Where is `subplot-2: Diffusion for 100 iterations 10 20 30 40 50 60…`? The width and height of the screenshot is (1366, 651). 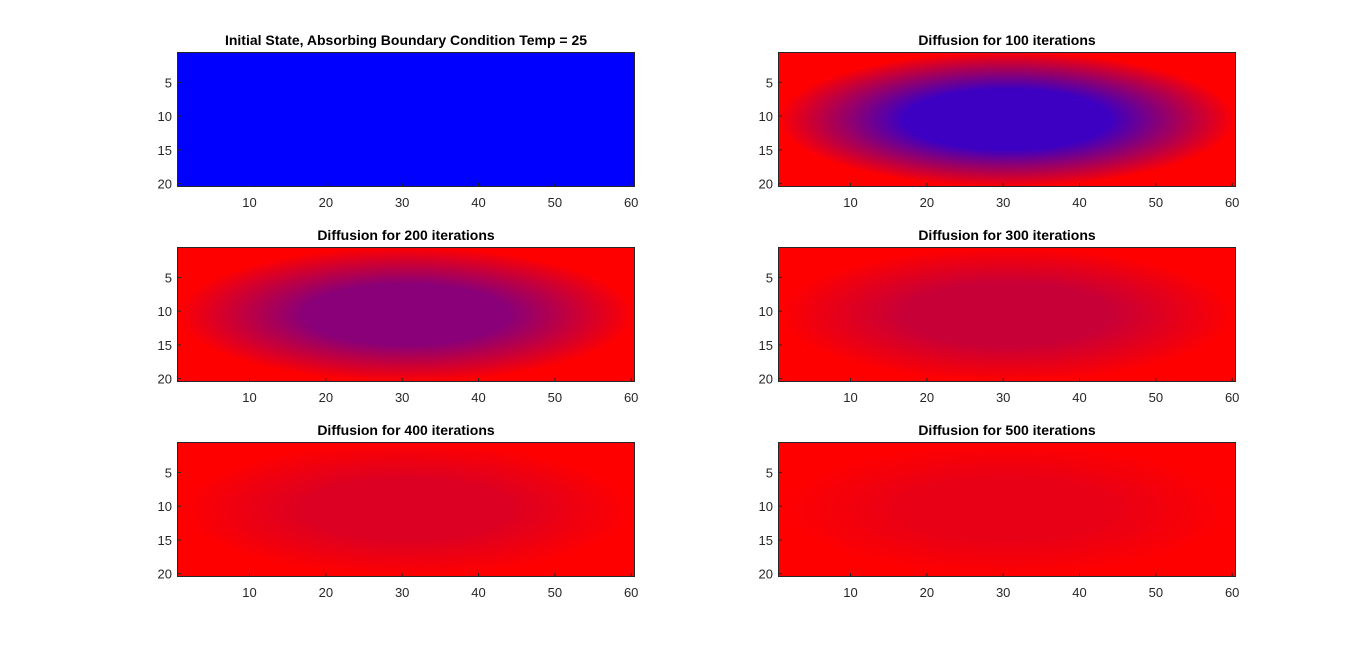 subplot-2: Diffusion for 100 iterations 10 20 30 40 50 60… is located at coordinates (999, 121).